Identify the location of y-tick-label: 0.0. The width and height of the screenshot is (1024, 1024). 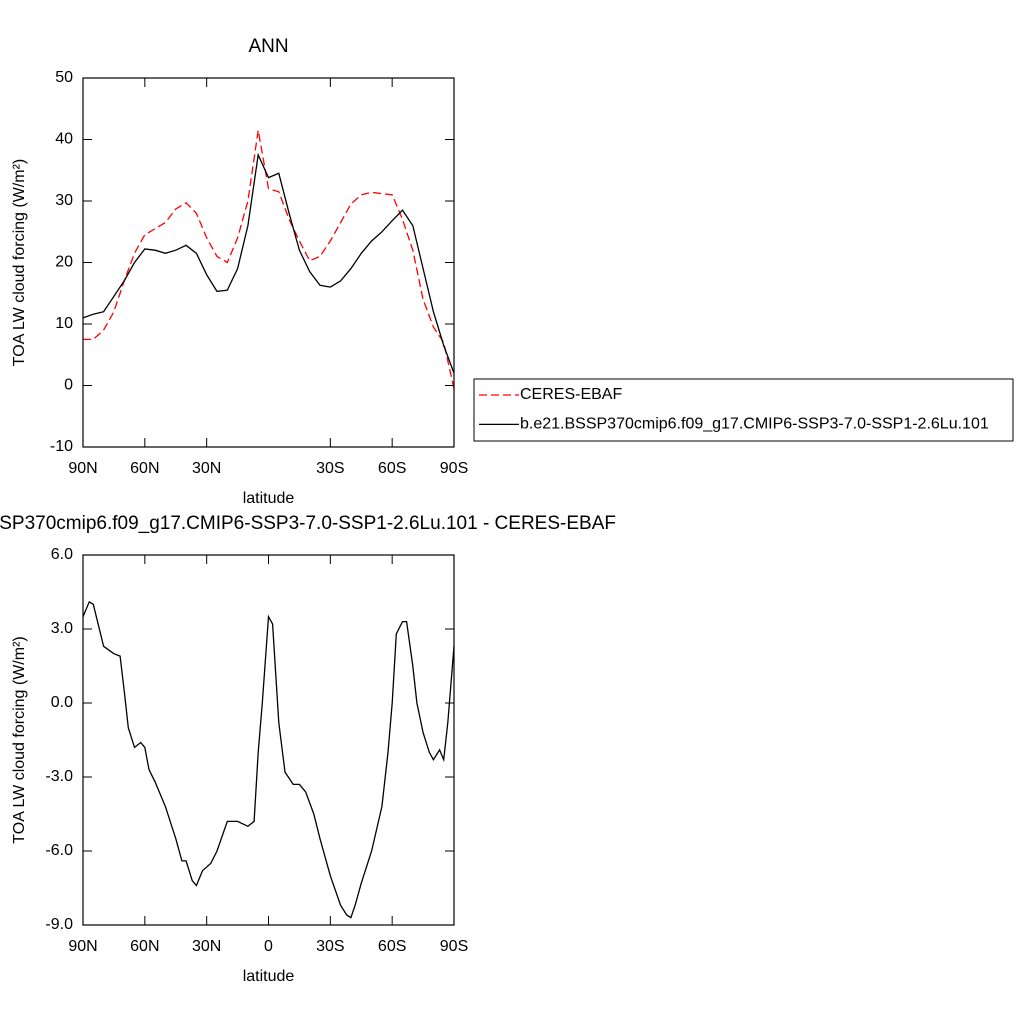
(62, 702).